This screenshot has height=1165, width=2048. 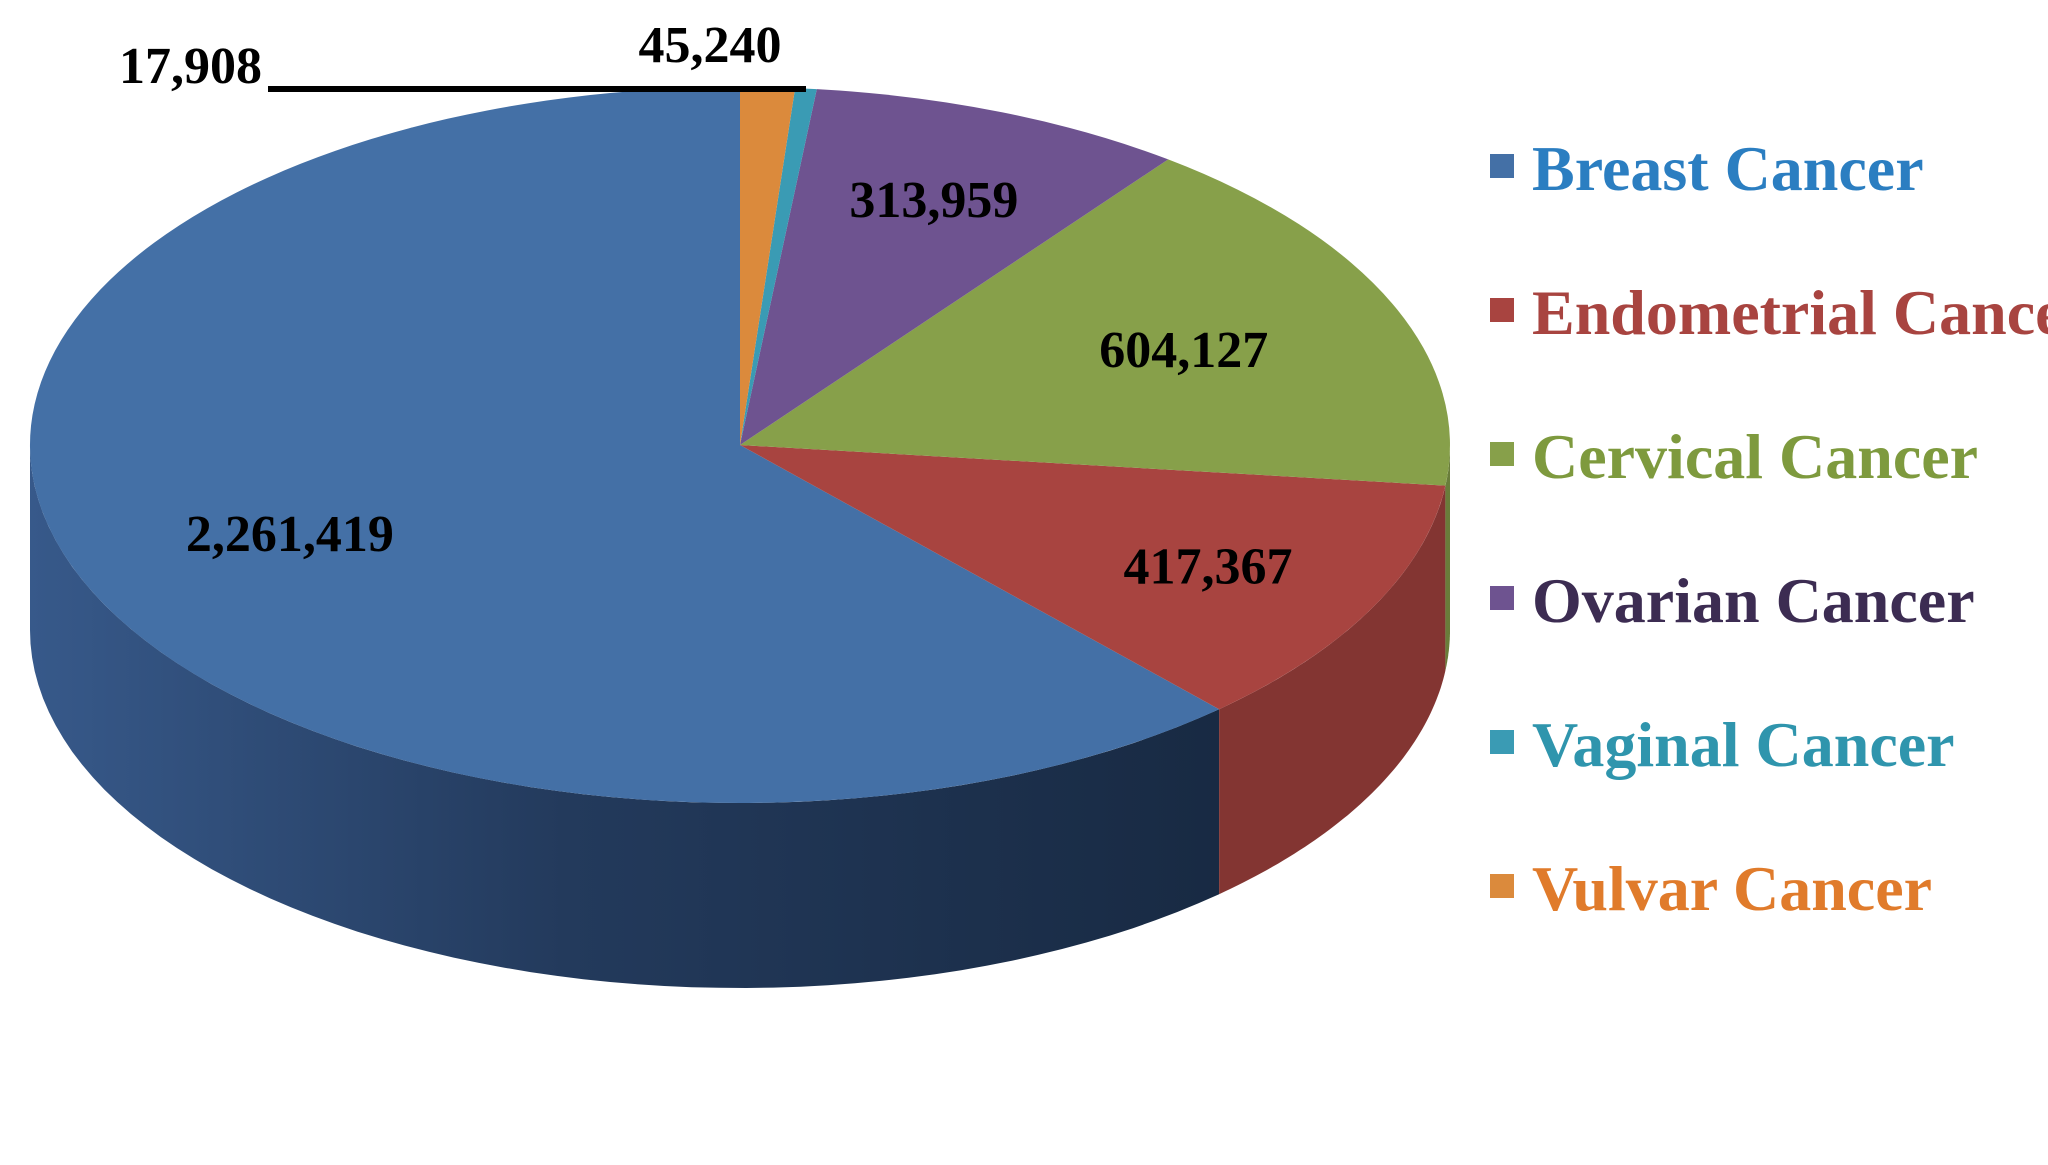 I want to click on slice-vulvar-cancer, so click(x=768, y=266).